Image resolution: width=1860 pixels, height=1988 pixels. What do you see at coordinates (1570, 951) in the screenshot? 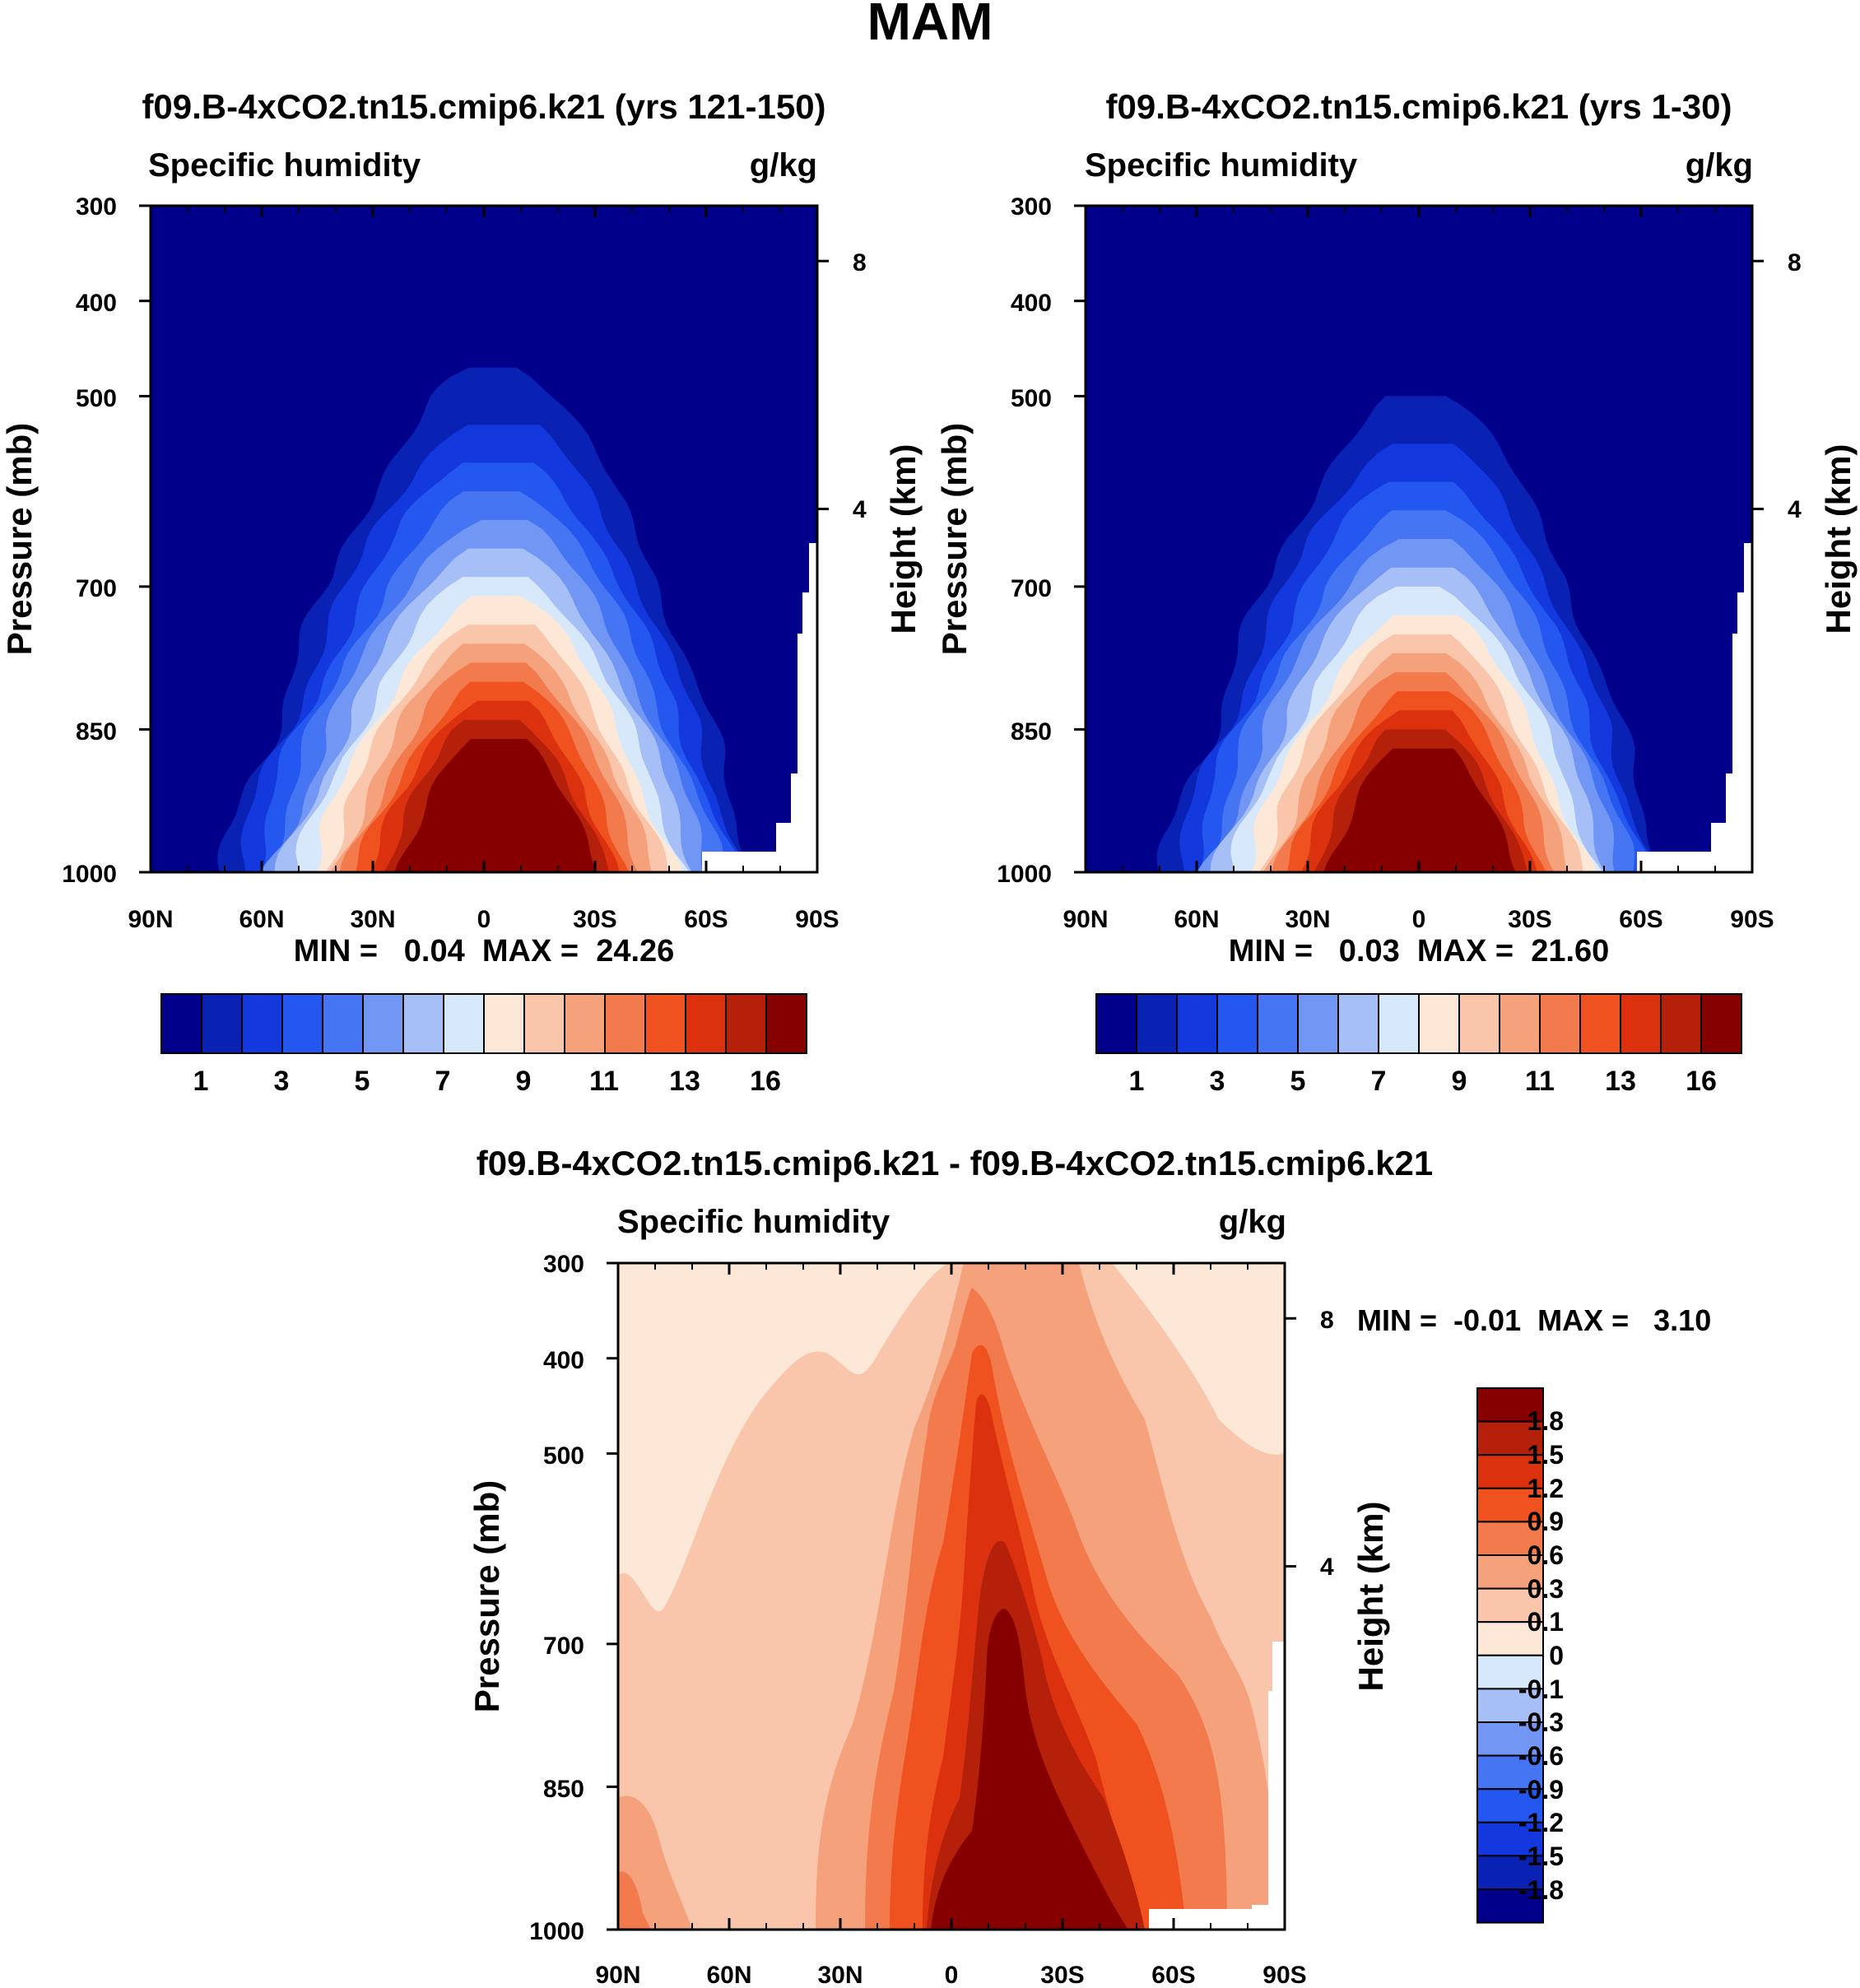
I see `max-value: 21.60` at bounding box center [1570, 951].